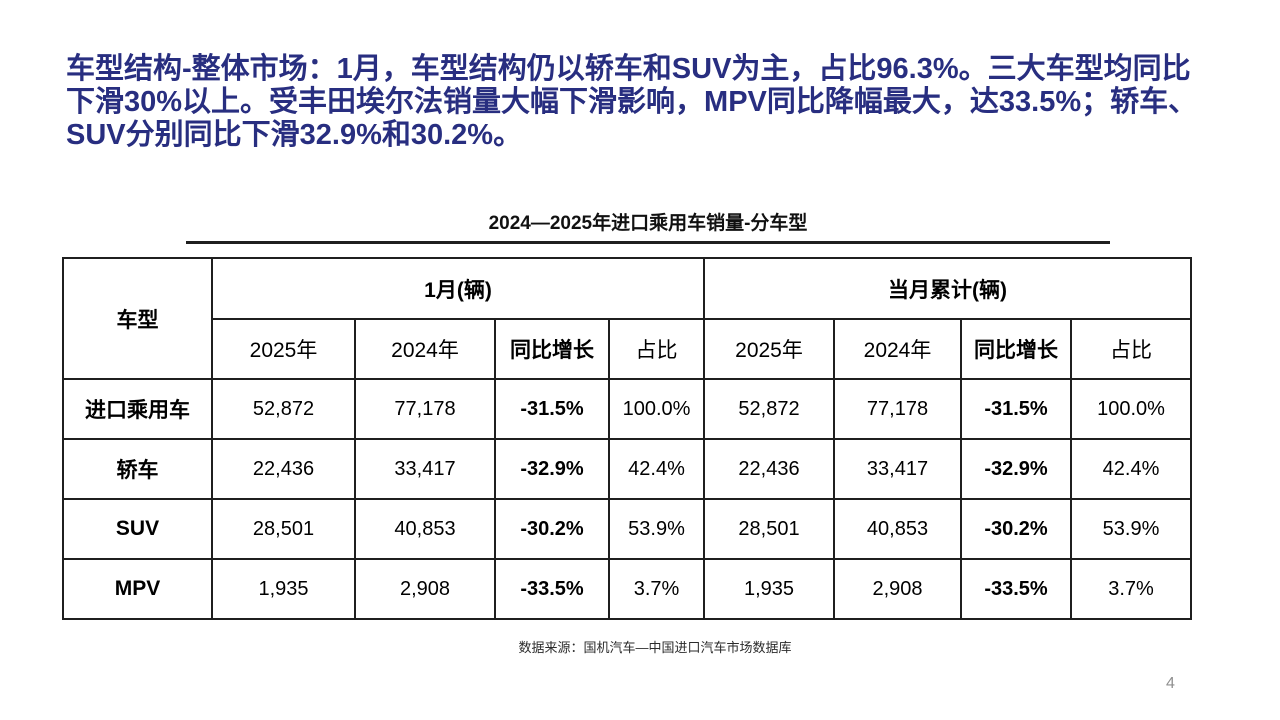  I want to click on data-source-note: 数据来源：国机汽车—中国进口汽车市场数据库, so click(655, 647).